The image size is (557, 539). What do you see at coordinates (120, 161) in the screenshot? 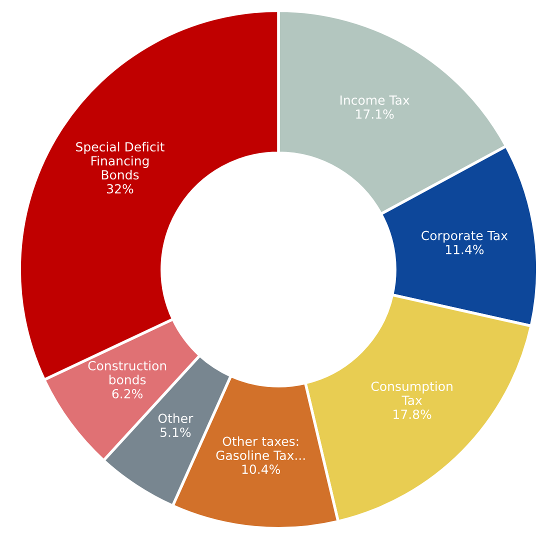
I see `slice-label: Special Deficit Financing Bonds` at bounding box center [120, 161].